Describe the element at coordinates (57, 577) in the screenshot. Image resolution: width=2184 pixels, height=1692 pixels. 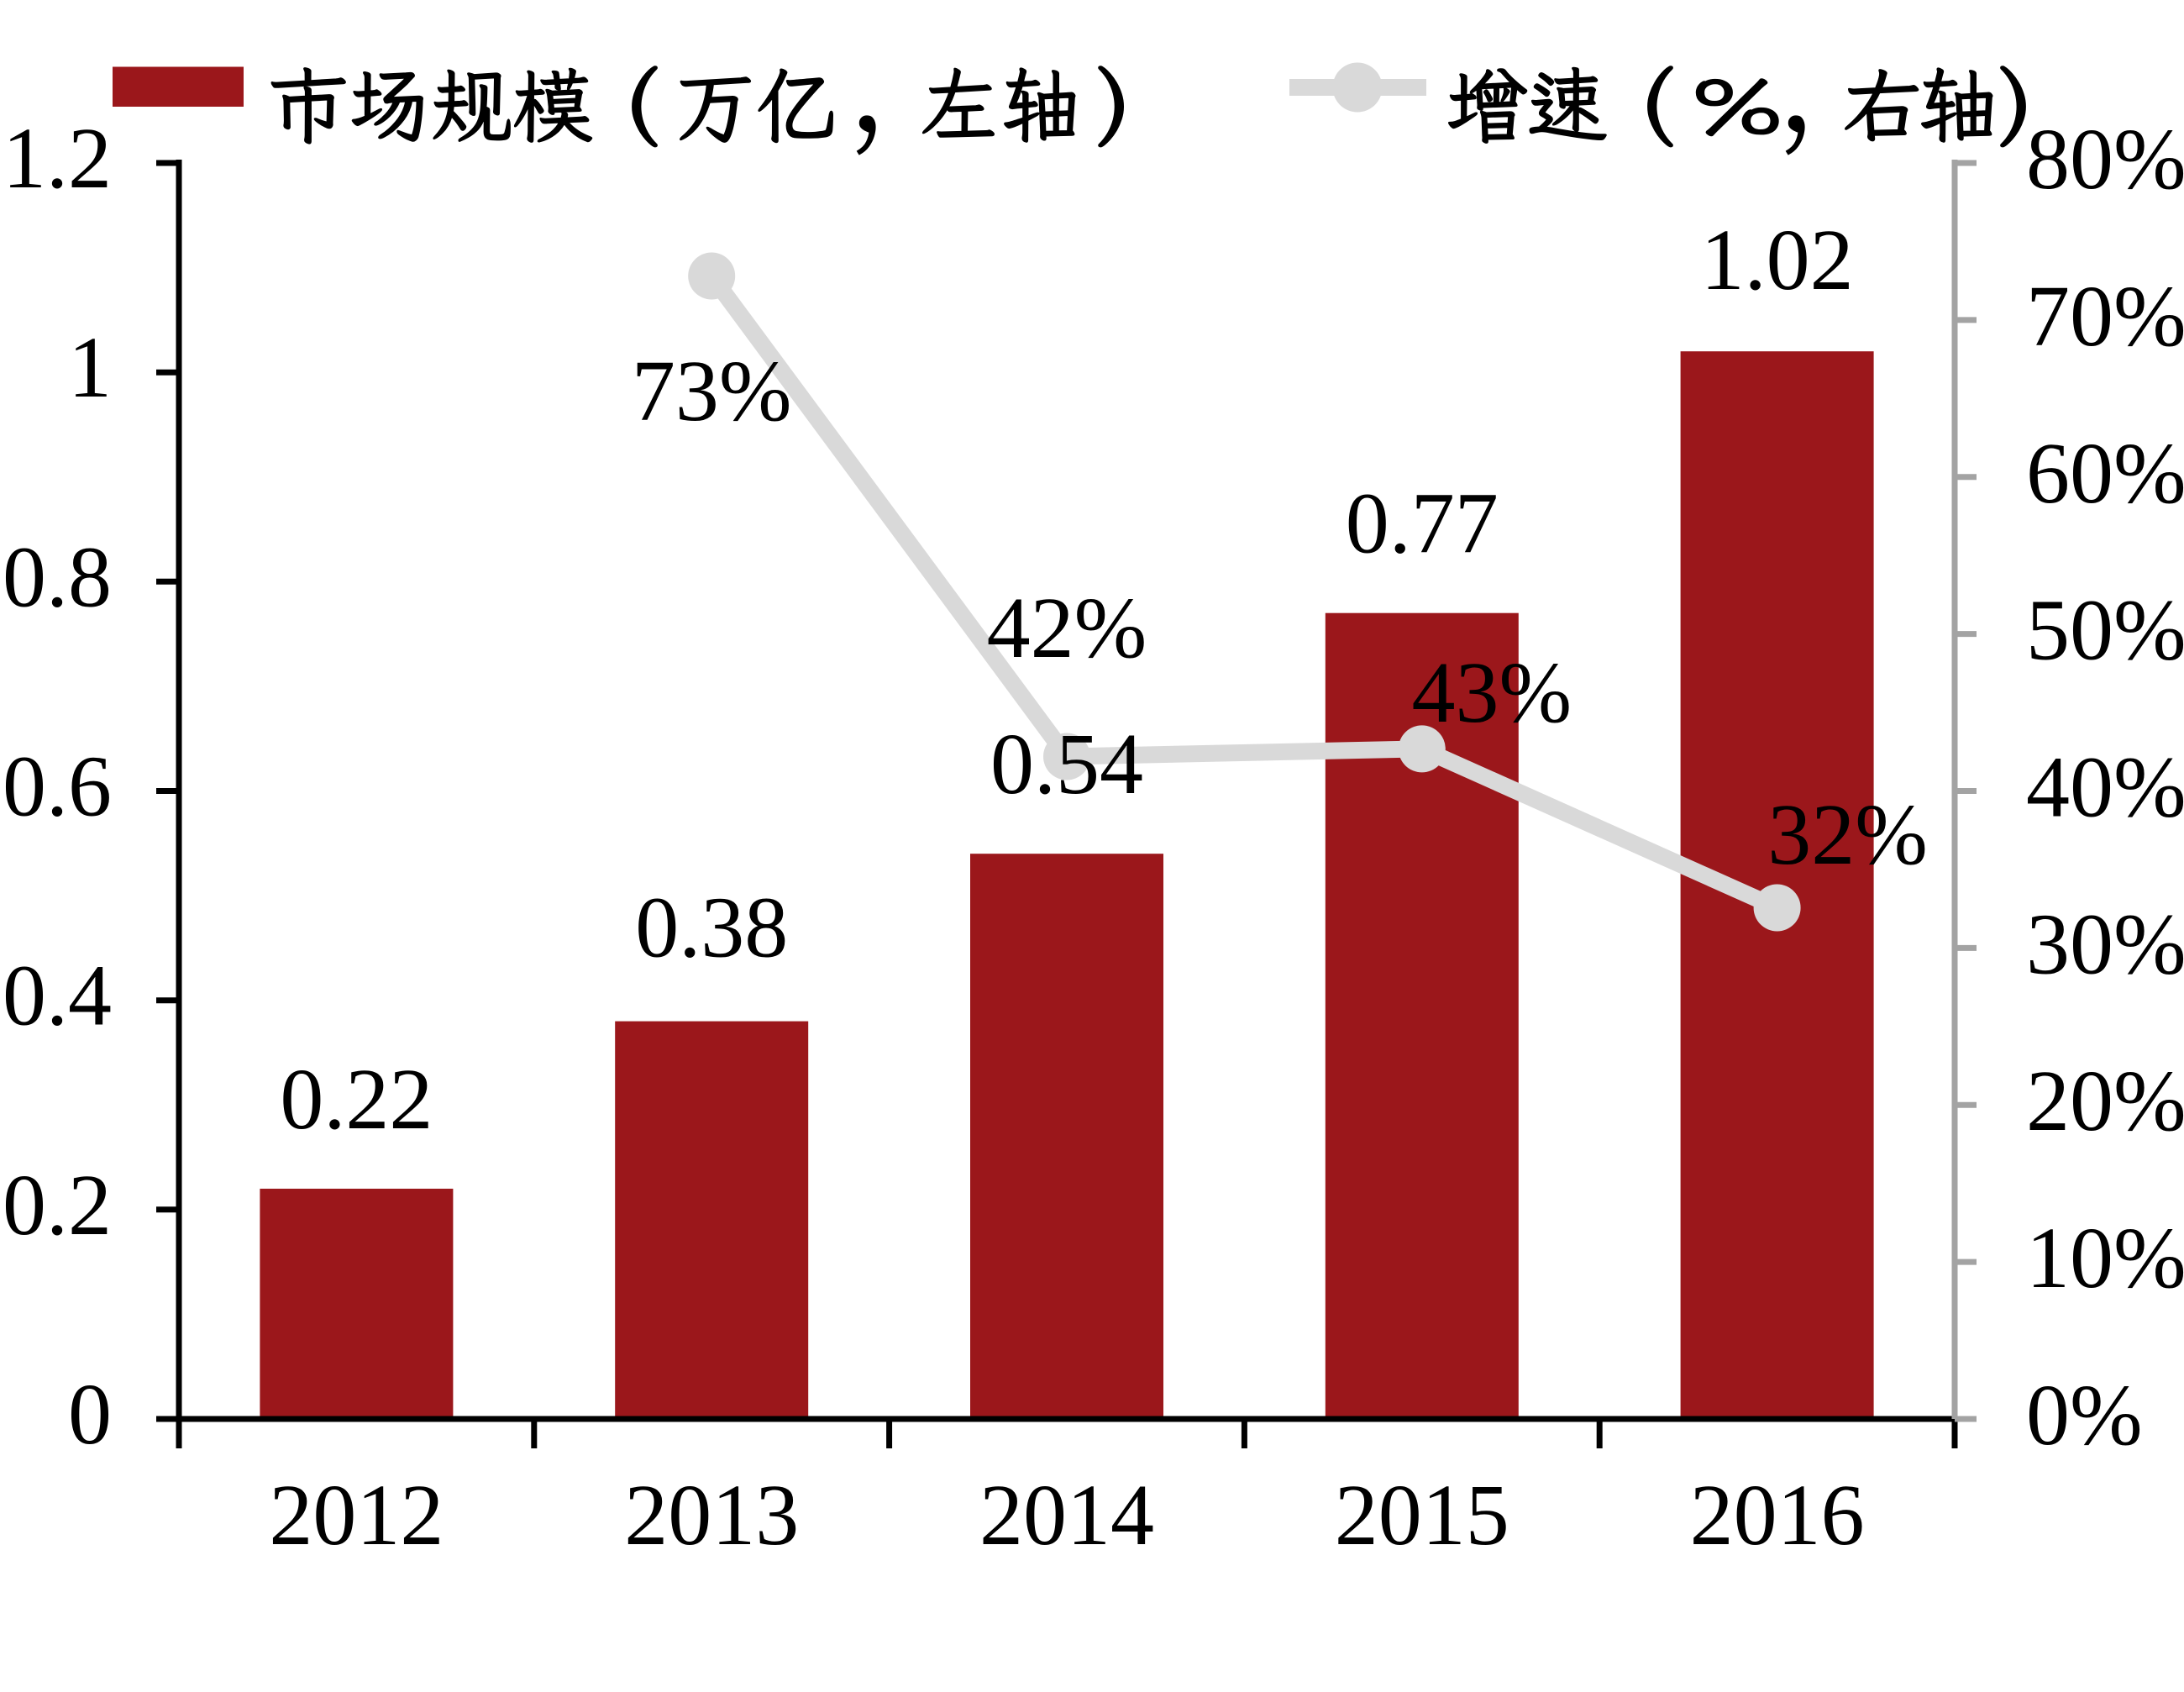
I see `svg-text: 0.8` at that location.